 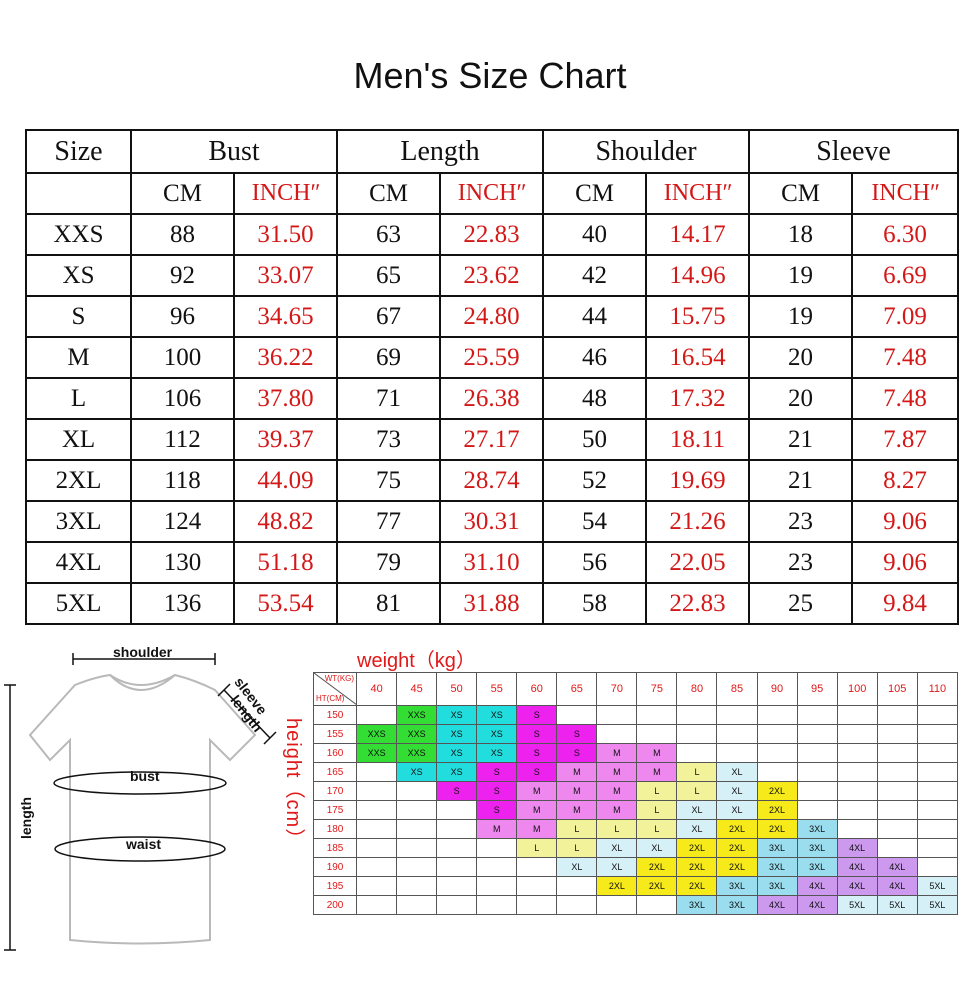 What do you see at coordinates (937, 905) in the screenshot?
I see `size-grid-cell: 5XL` at bounding box center [937, 905].